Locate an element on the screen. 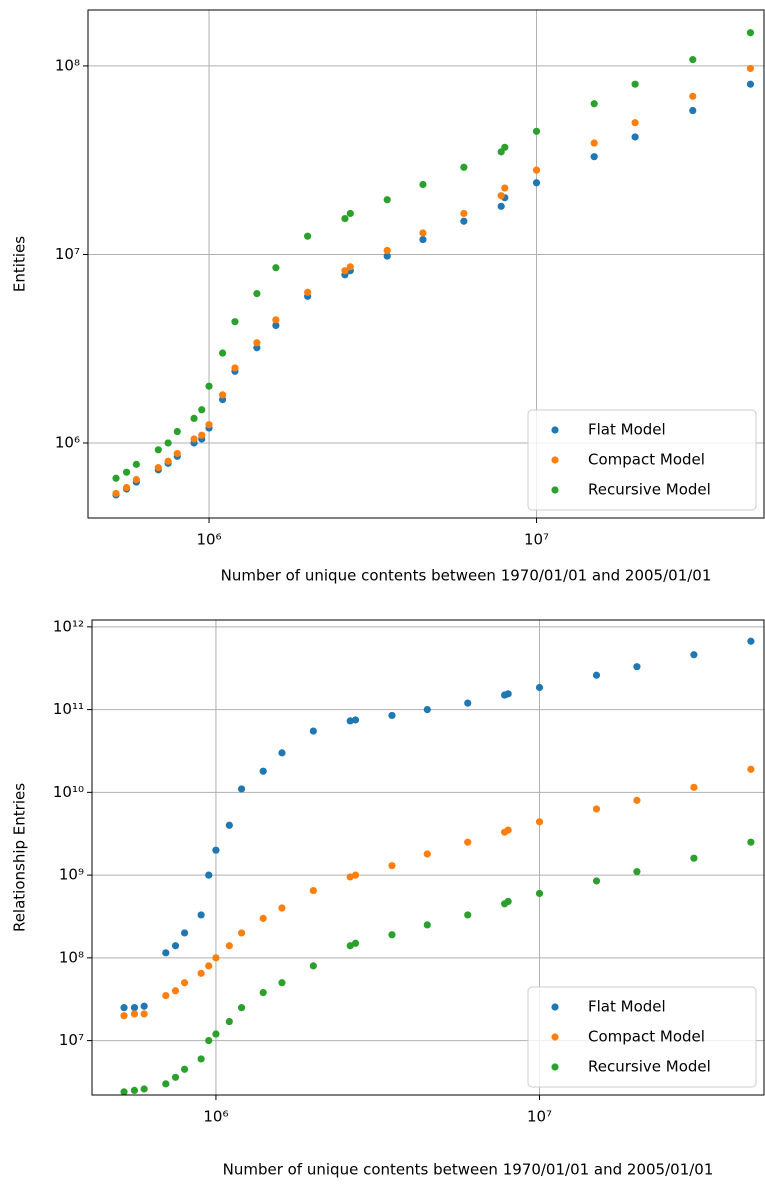 The height and width of the screenshot is (1189, 765). legend: Flat Model Compact Model Recursive Model is located at coordinates (642, 460).